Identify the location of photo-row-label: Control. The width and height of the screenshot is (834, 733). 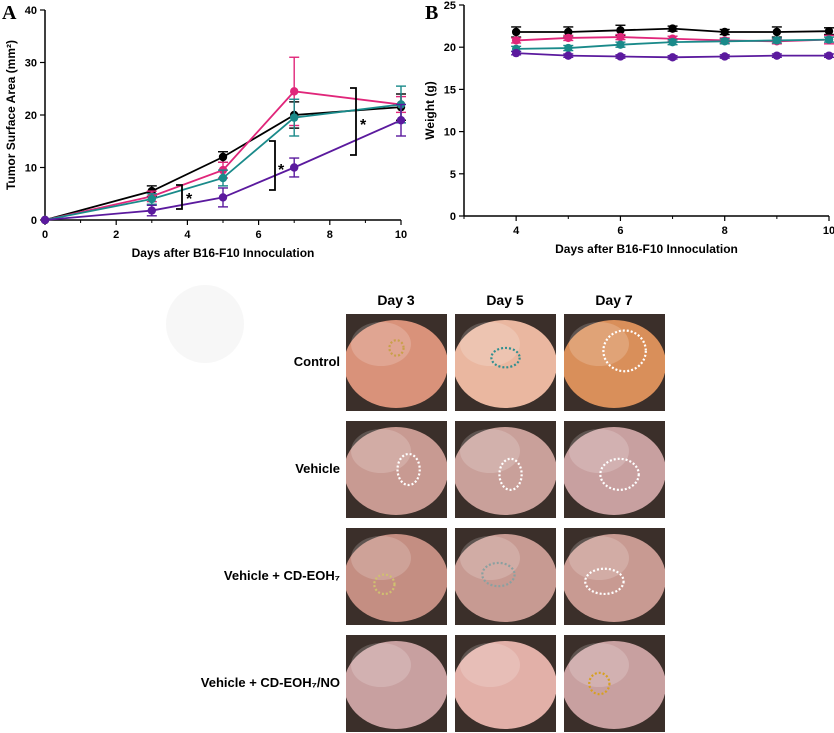
(316, 361).